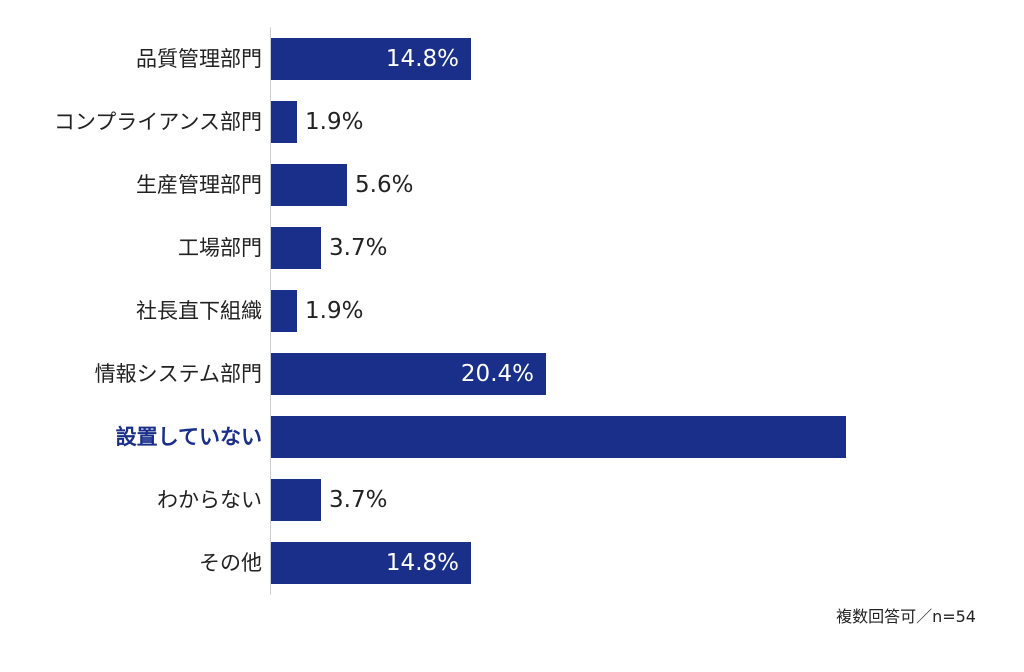 The image size is (1024, 672). I want to click on category-label: 工場部門, so click(220, 248).